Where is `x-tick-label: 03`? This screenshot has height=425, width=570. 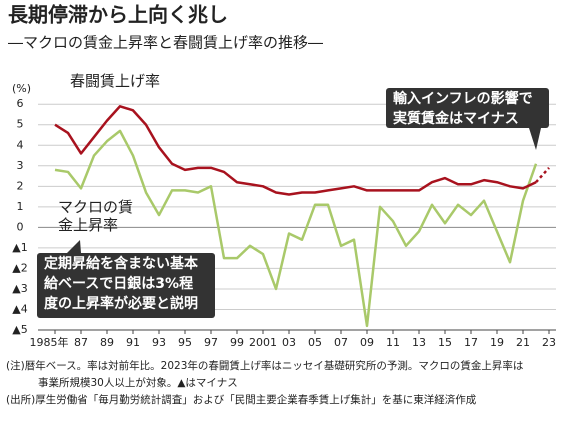
x-tick-label: 03 is located at coordinates (289, 342).